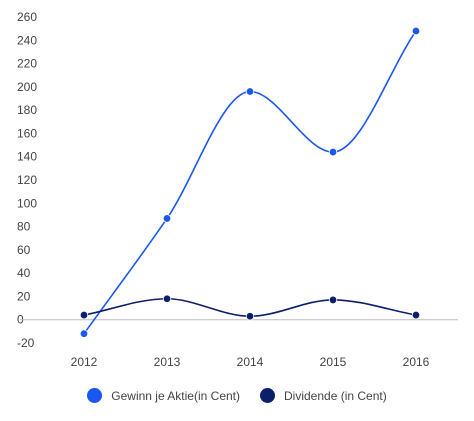  What do you see at coordinates (27, 133) in the screenshot?
I see `y-tick-label: 160` at bounding box center [27, 133].